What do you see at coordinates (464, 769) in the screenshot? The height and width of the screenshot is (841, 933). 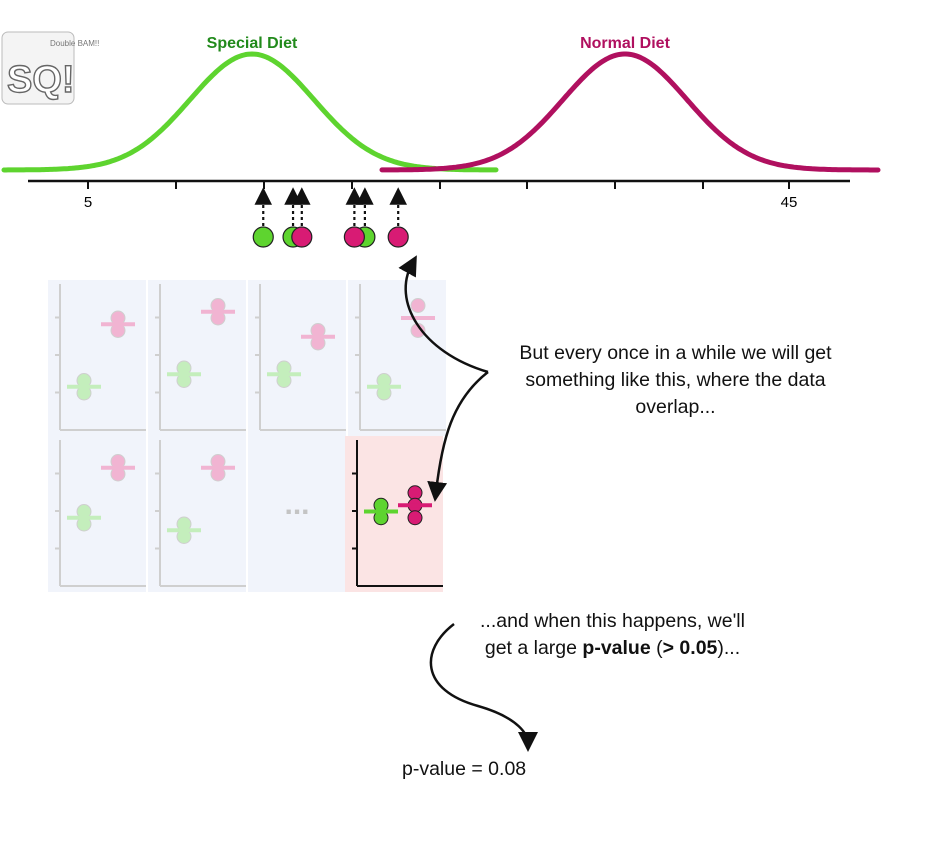 I see `pvalue-result: p-value = 0.08` at bounding box center [464, 769].